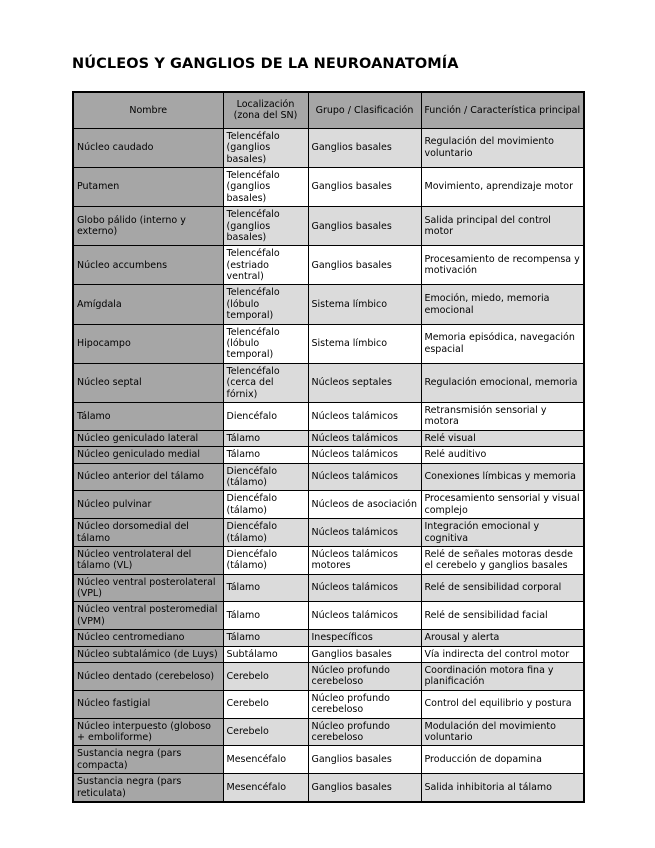 This screenshot has height=848, width=655. What do you see at coordinates (265, 654) in the screenshot?
I see `cell-localizacion: Subtálamo` at bounding box center [265, 654].